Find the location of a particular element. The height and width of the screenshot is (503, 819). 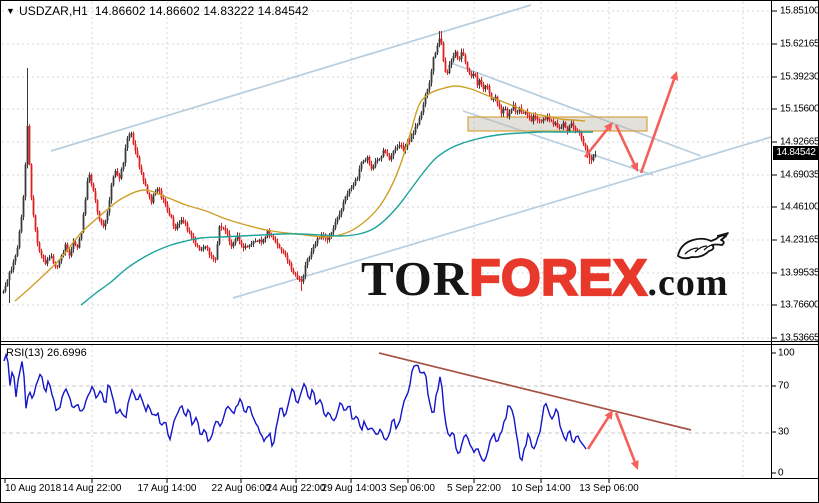

time-axis-label: 14 Aug 22:00 is located at coordinates (92, 488).